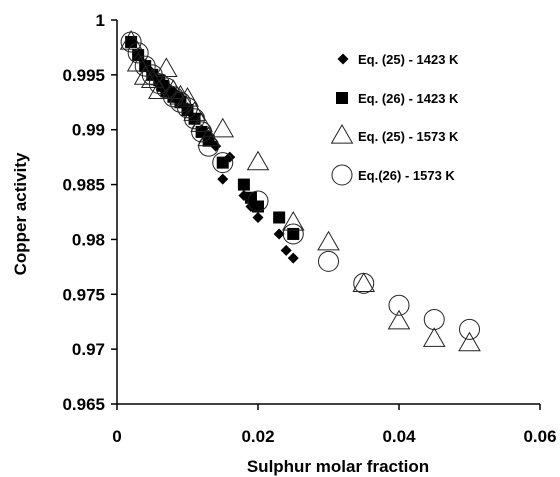 This screenshot has width=560, height=477. What do you see at coordinates (88, 349) in the screenshot?
I see `y-tick-label: 0.97` at bounding box center [88, 349].